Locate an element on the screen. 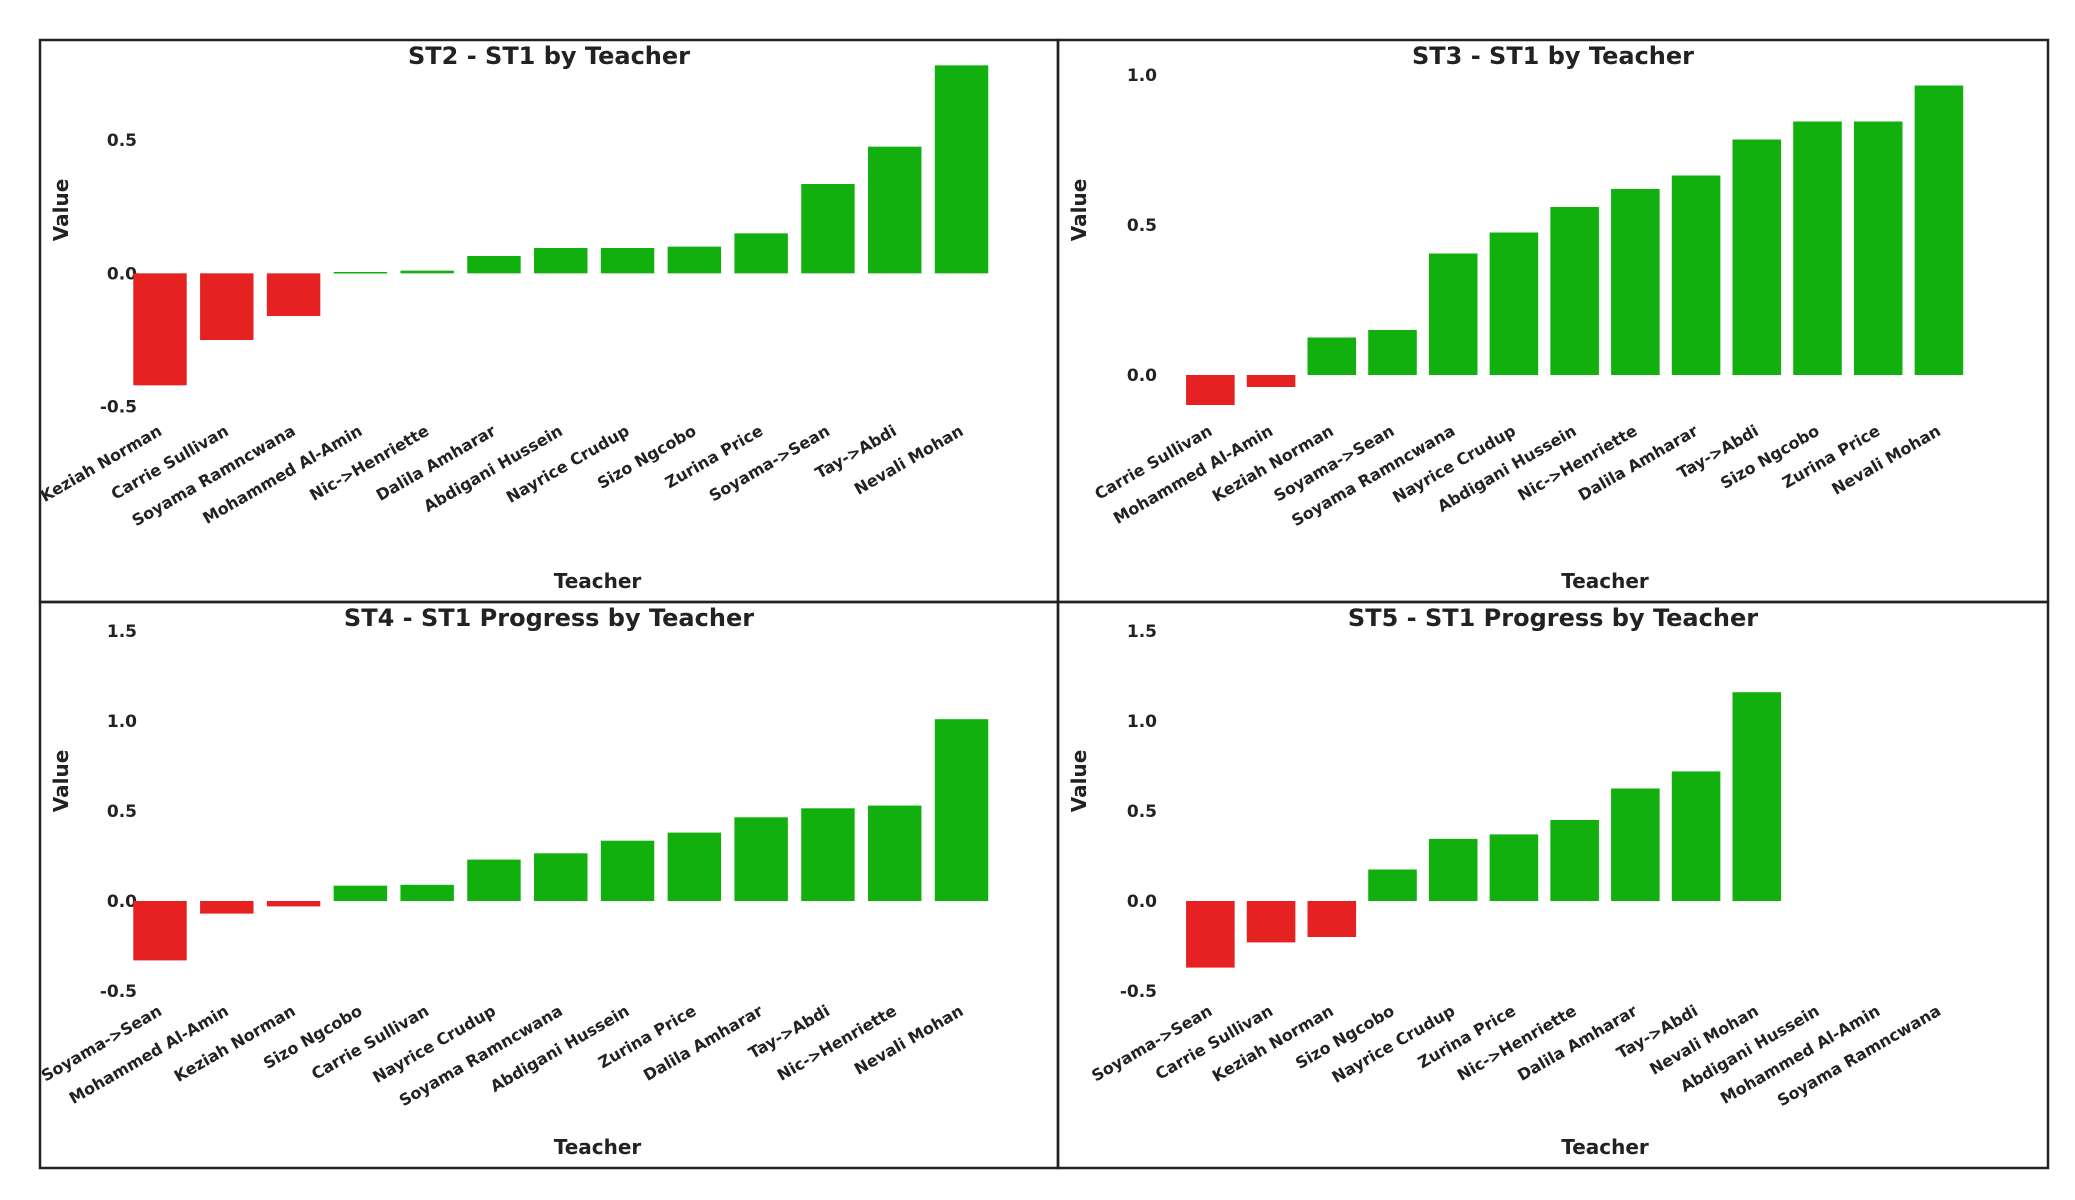 The height and width of the screenshot is (1200, 2075). x-tick-label: Dalila Amharar is located at coordinates (703, 1043).